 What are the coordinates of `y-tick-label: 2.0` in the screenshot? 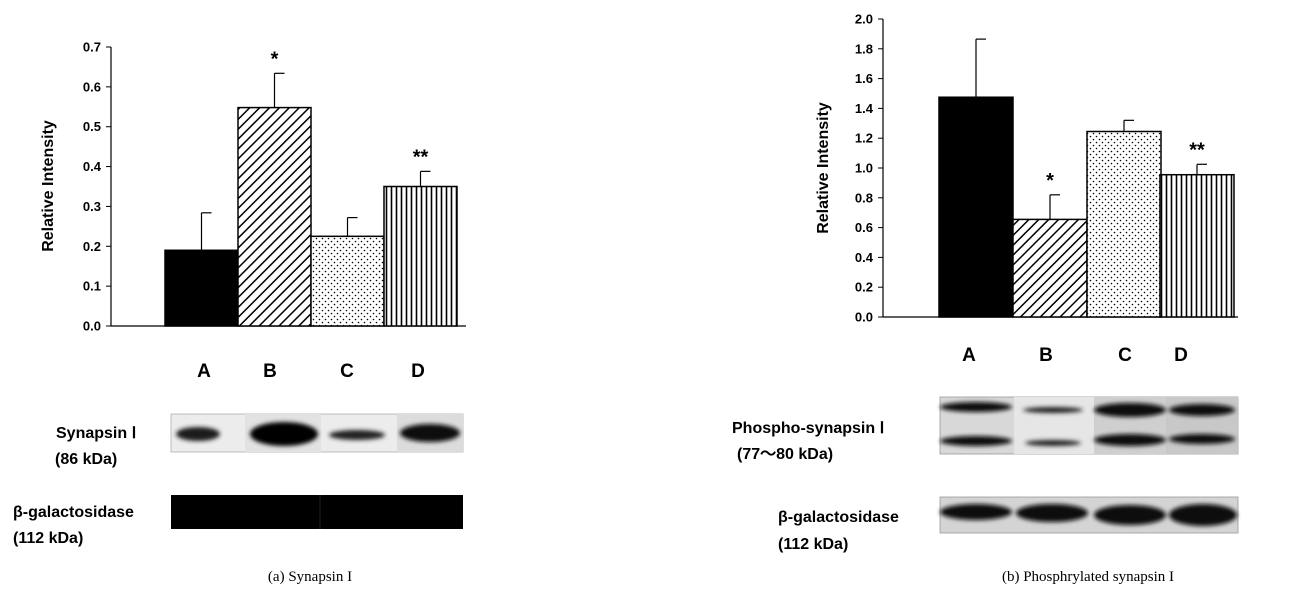 It's located at (864, 19).